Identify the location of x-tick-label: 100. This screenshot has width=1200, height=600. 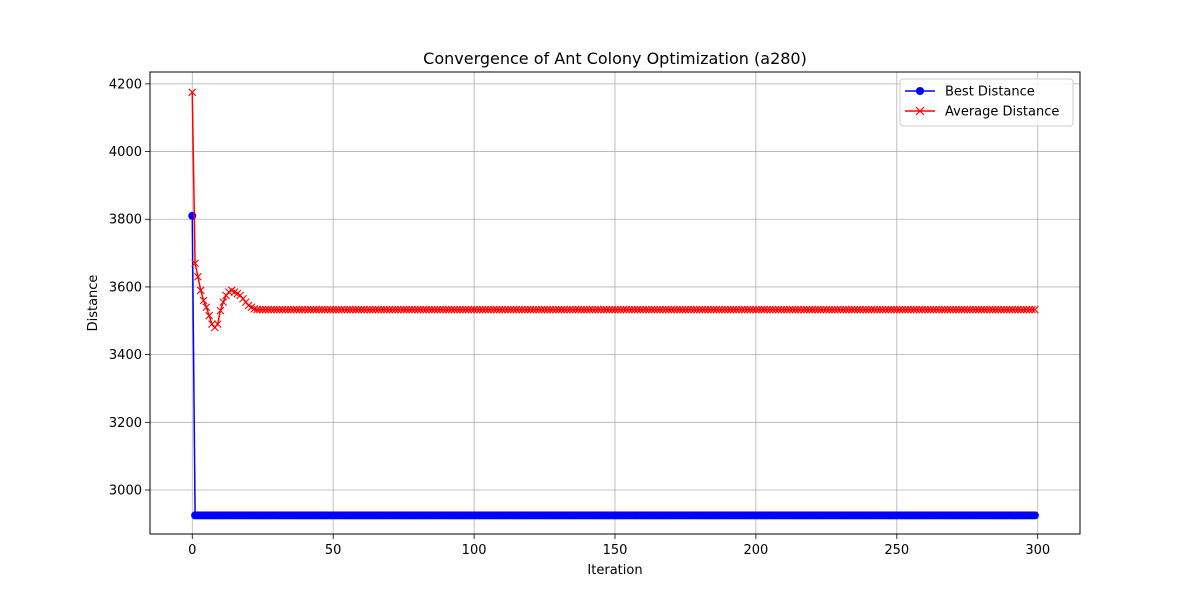
(474, 550).